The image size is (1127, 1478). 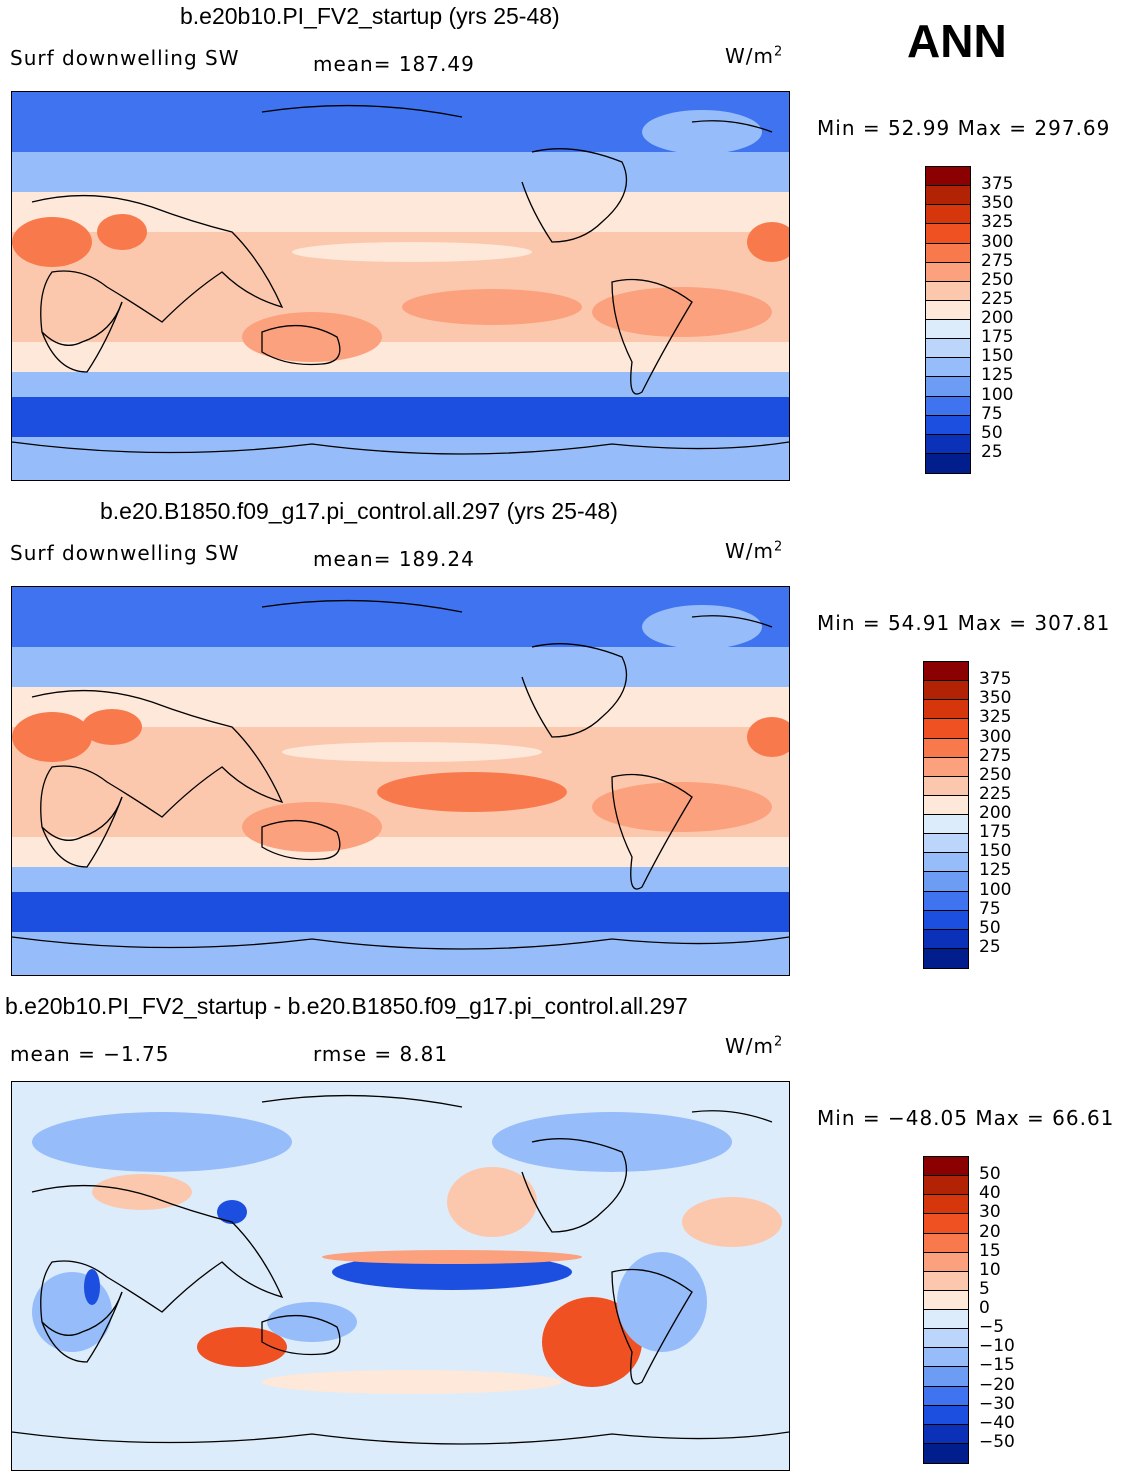 What do you see at coordinates (966, 1118) in the screenshot?
I see `panel-3-minmax: Min = −48.05 Max = 66.61` at bounding box center [966, 1118].